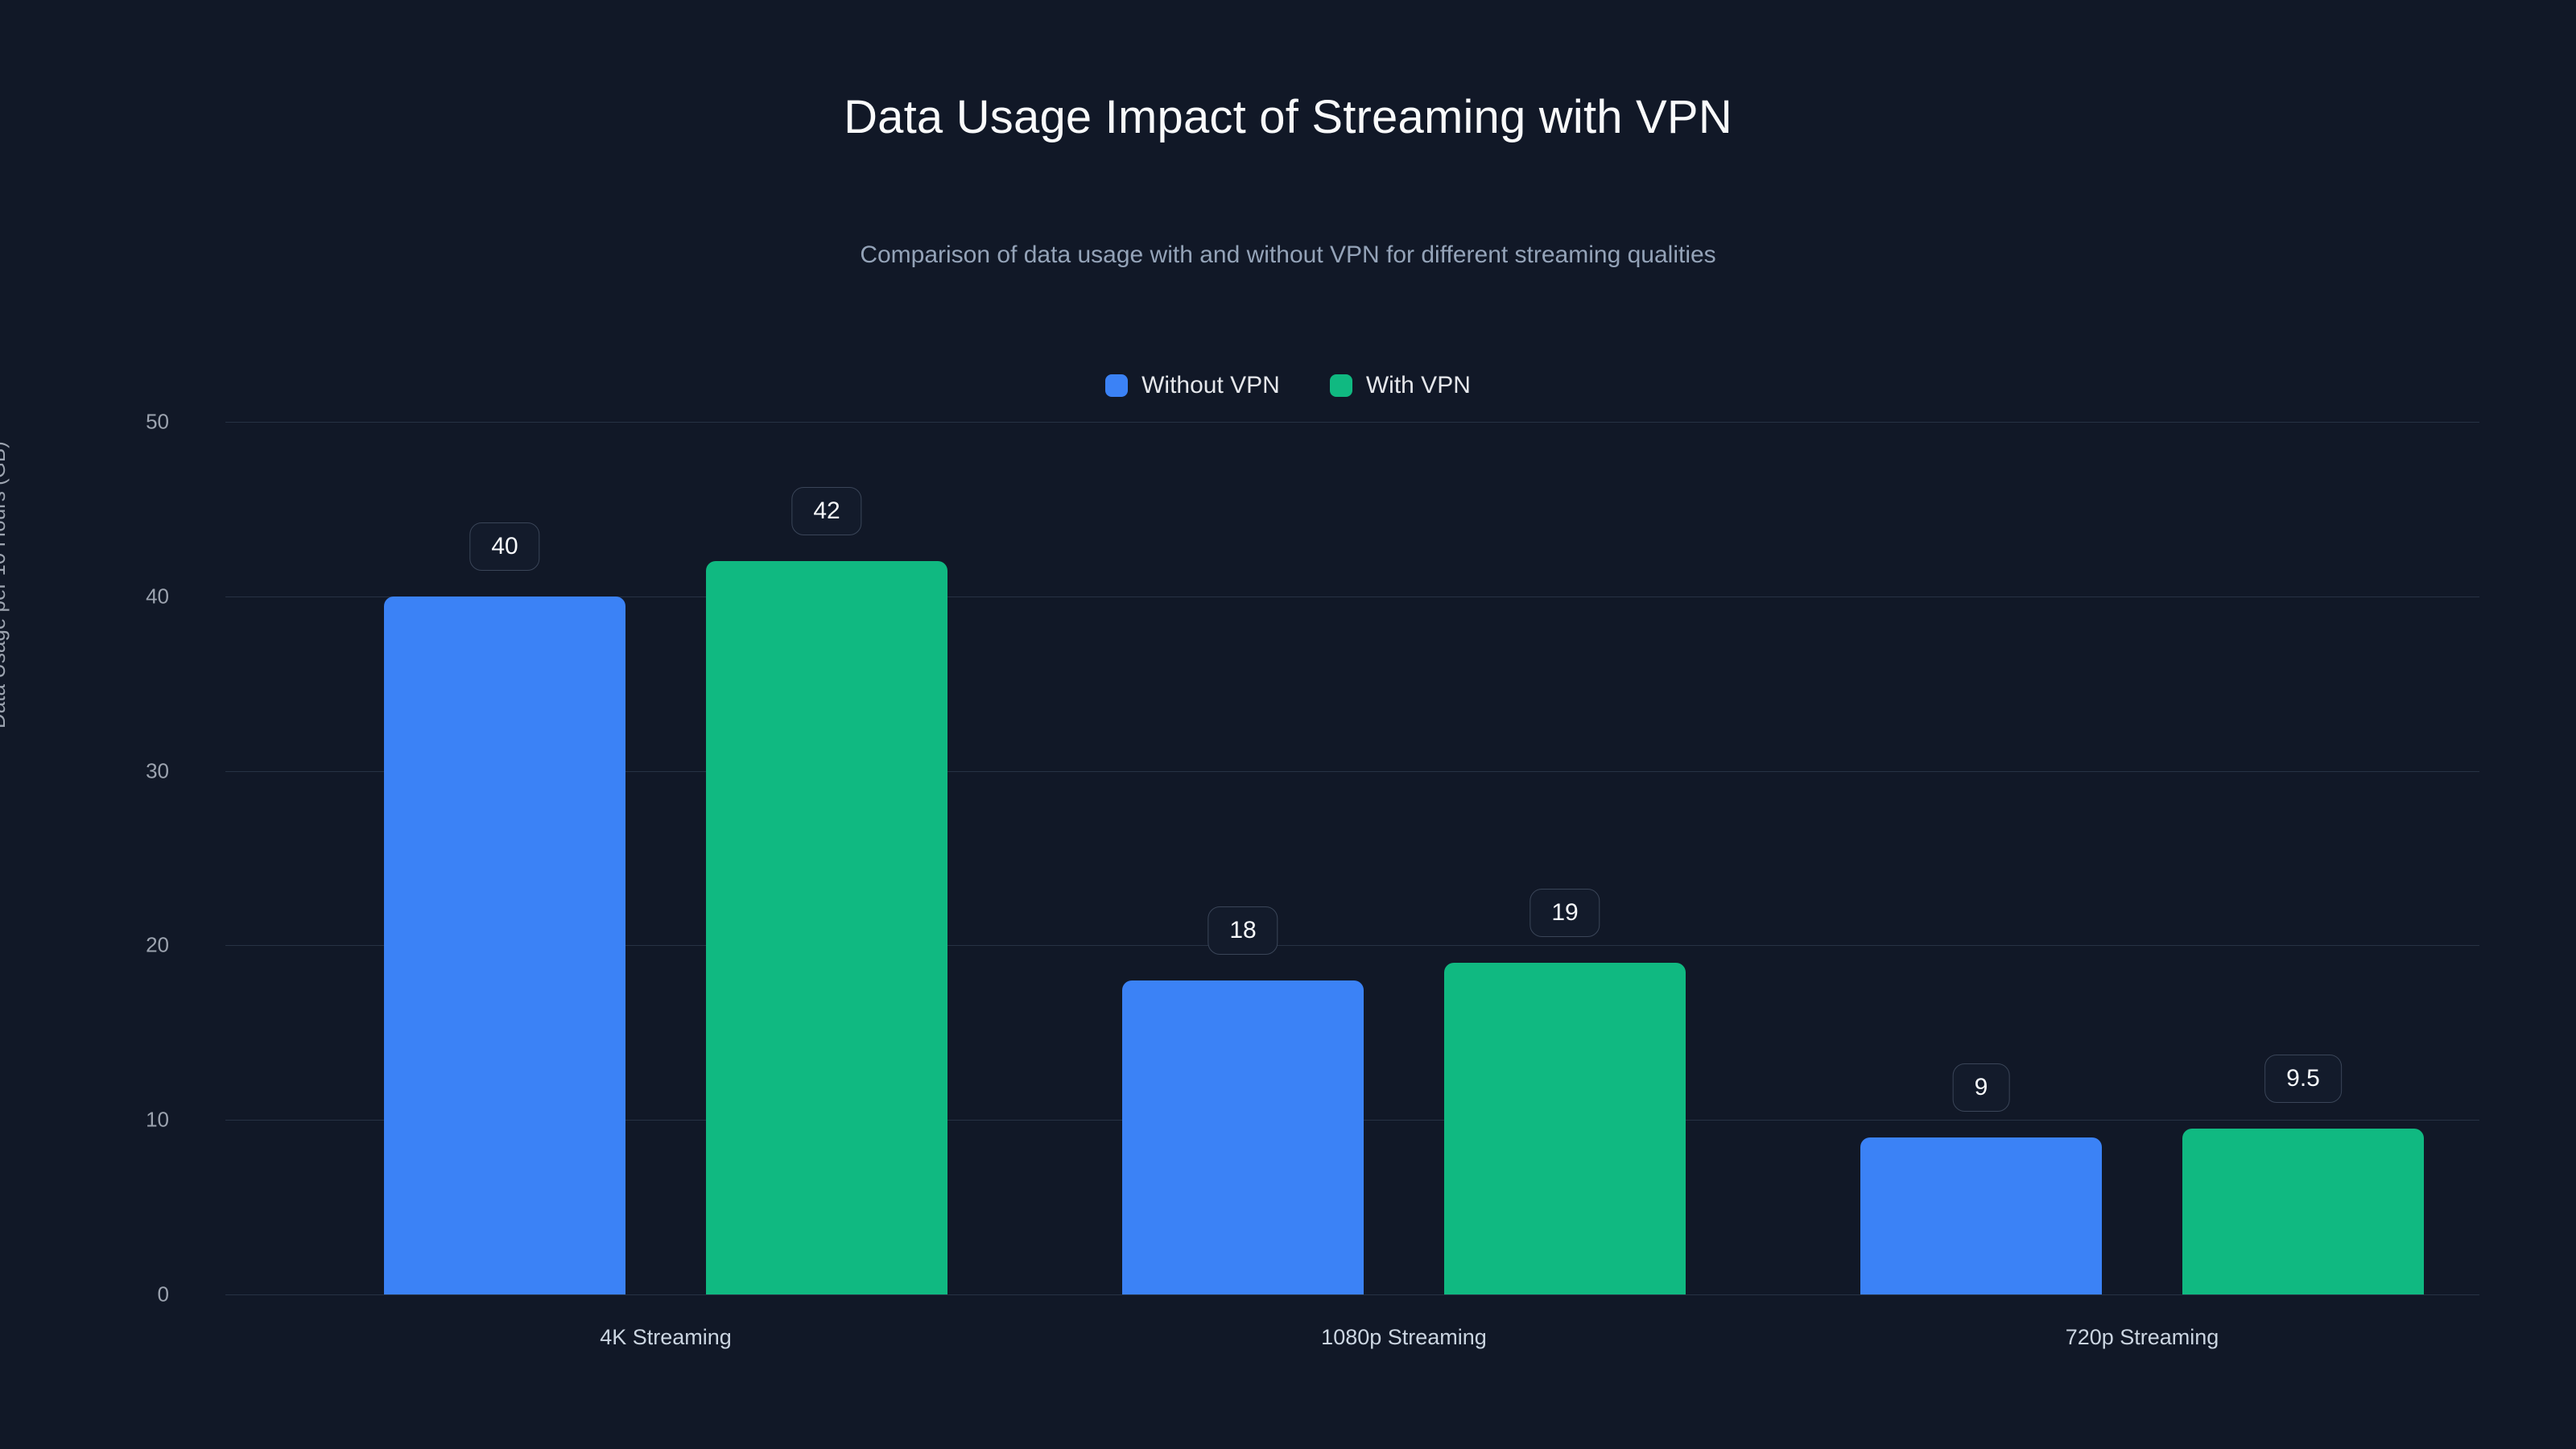  What do you see at coordinates (1117, 385) in the screenshot?
I see `legend-swatch-icon-without-vpn` at bounding box center [1117, 385].